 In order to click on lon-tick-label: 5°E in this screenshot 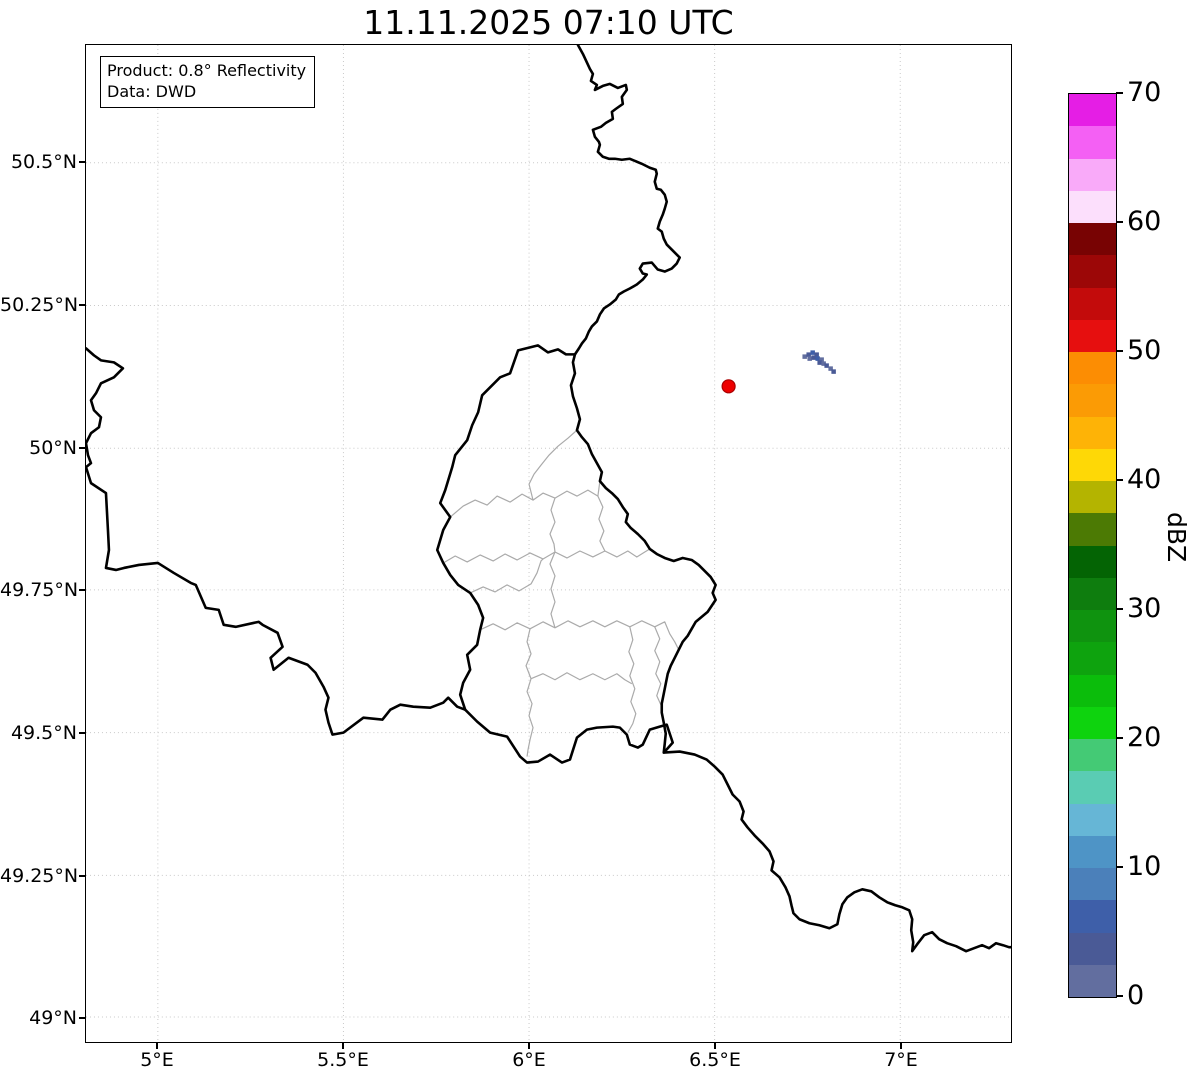, I will do `click(157, 1060)`.